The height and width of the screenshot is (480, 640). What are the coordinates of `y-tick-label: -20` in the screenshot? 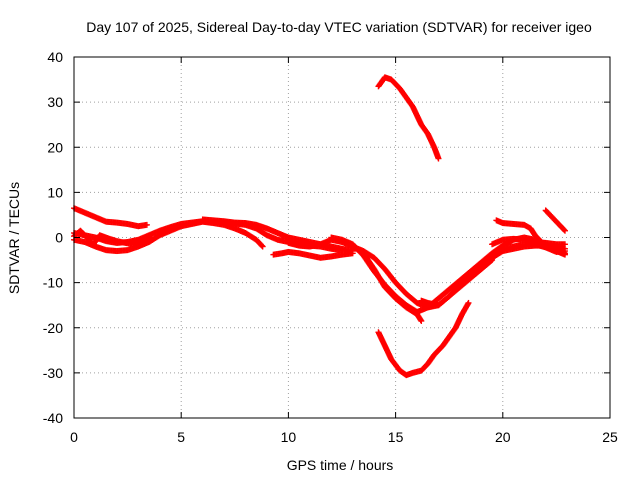 It's located at (53, 328).